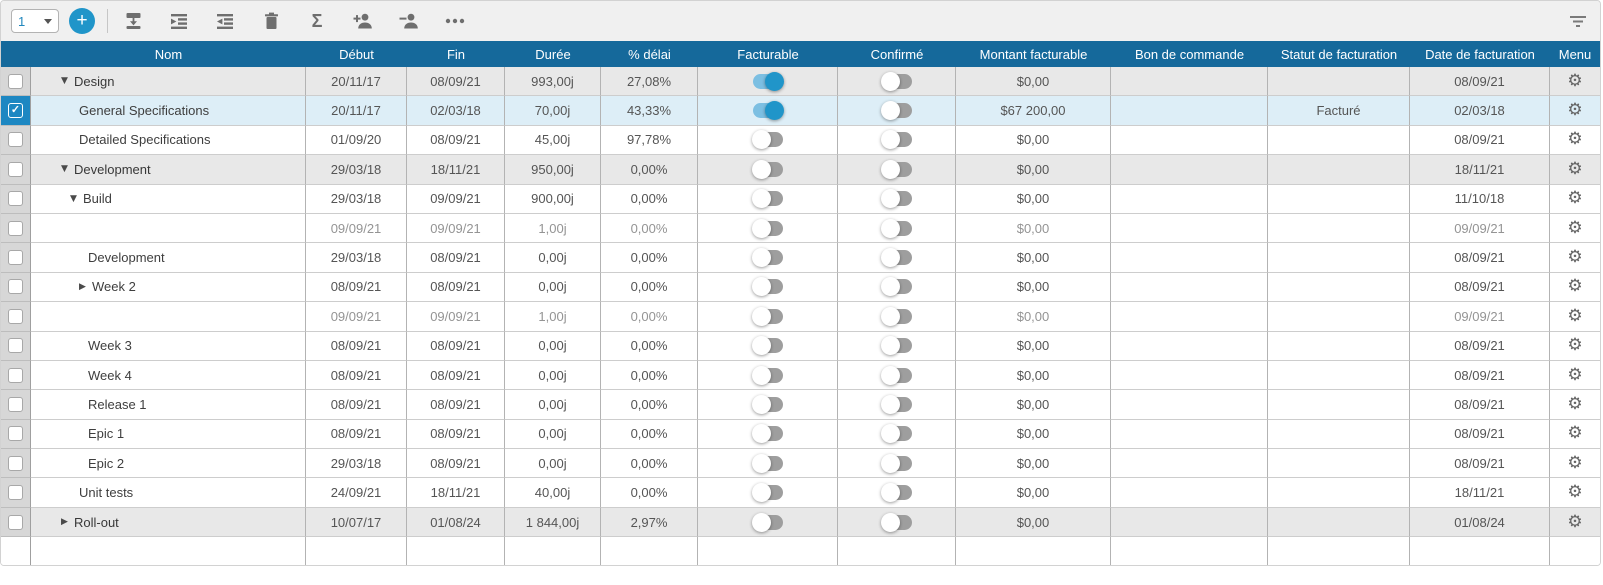 The image size is (1603, 585). What do you see at coordinates (553, 522) in the screenshot?
I see `duration-cell: 1 844,00j` at bounding box center [553, 522].